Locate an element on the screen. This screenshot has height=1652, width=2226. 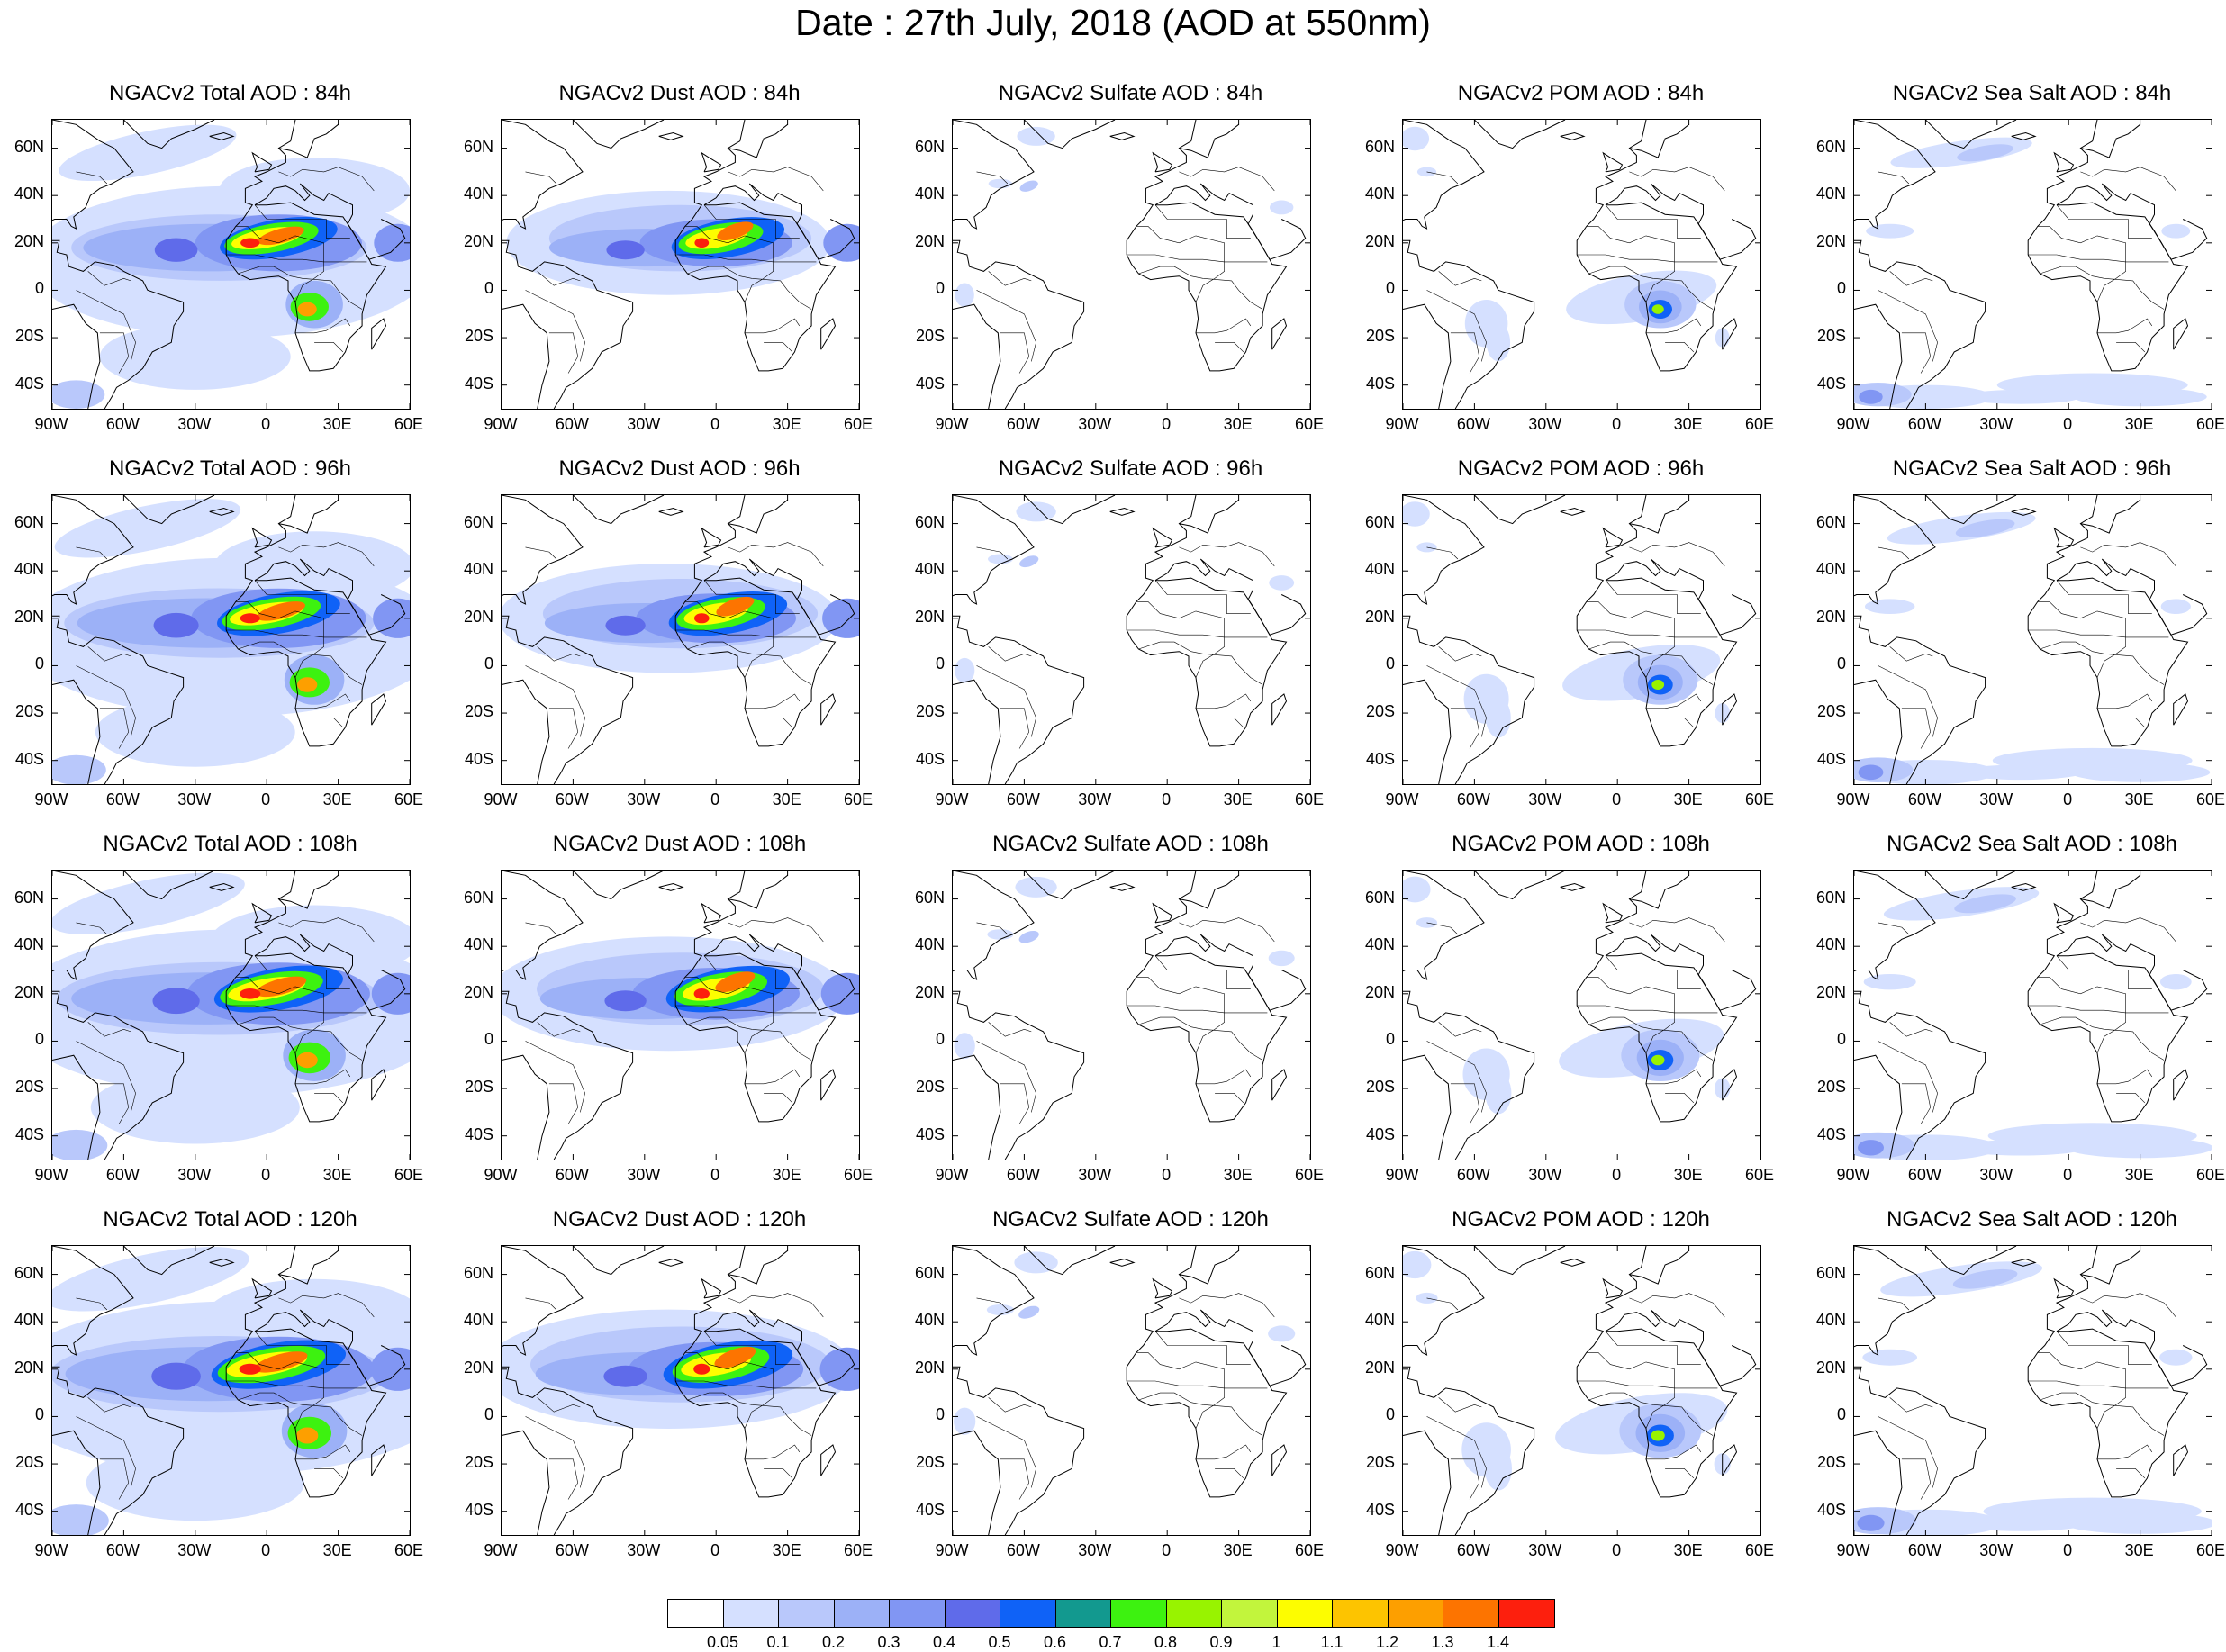
colorbar-label: 0.5 is located at coordinates (1000, 1642).